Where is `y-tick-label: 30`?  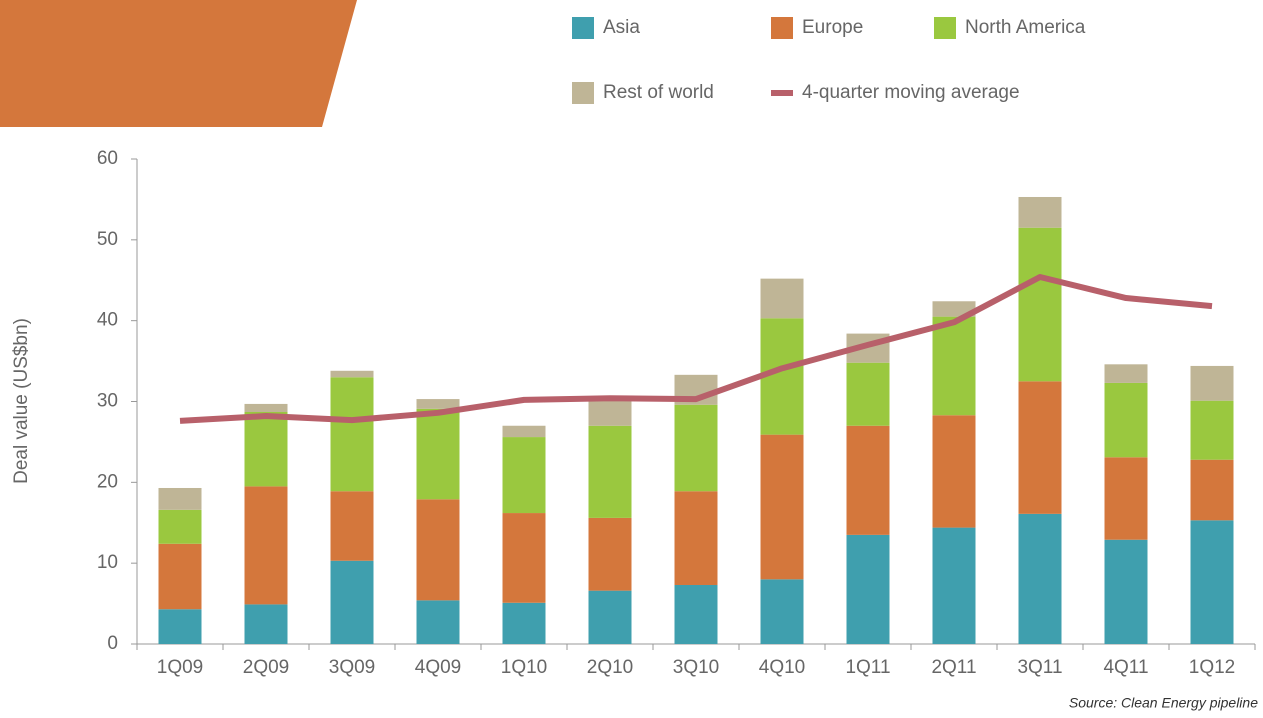
y-tick-label: 30 is located at coordinates (107, 401).